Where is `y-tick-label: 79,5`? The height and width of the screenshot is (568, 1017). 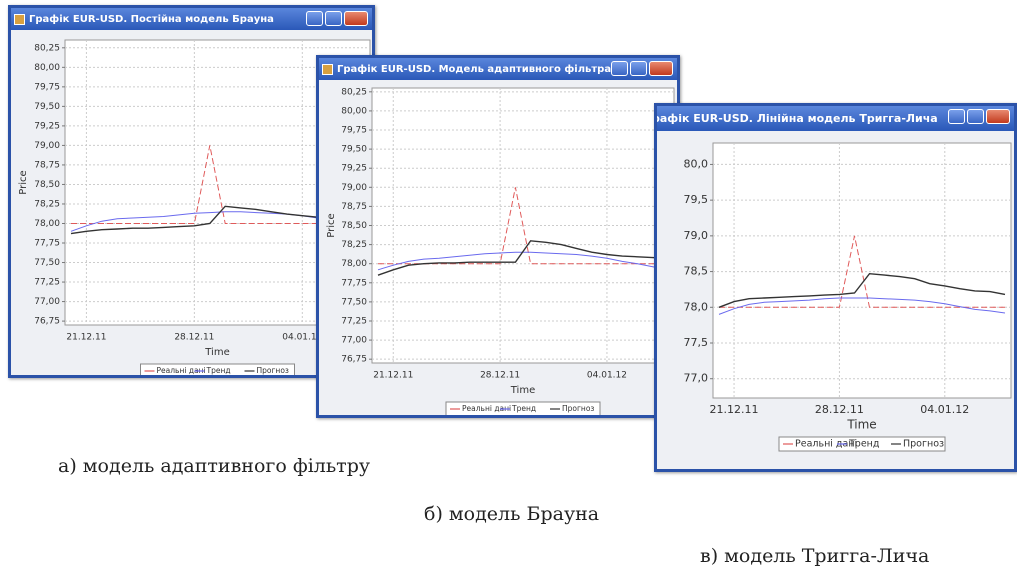
y-tick-label: 79,5 is located at coordinates (696, 199).